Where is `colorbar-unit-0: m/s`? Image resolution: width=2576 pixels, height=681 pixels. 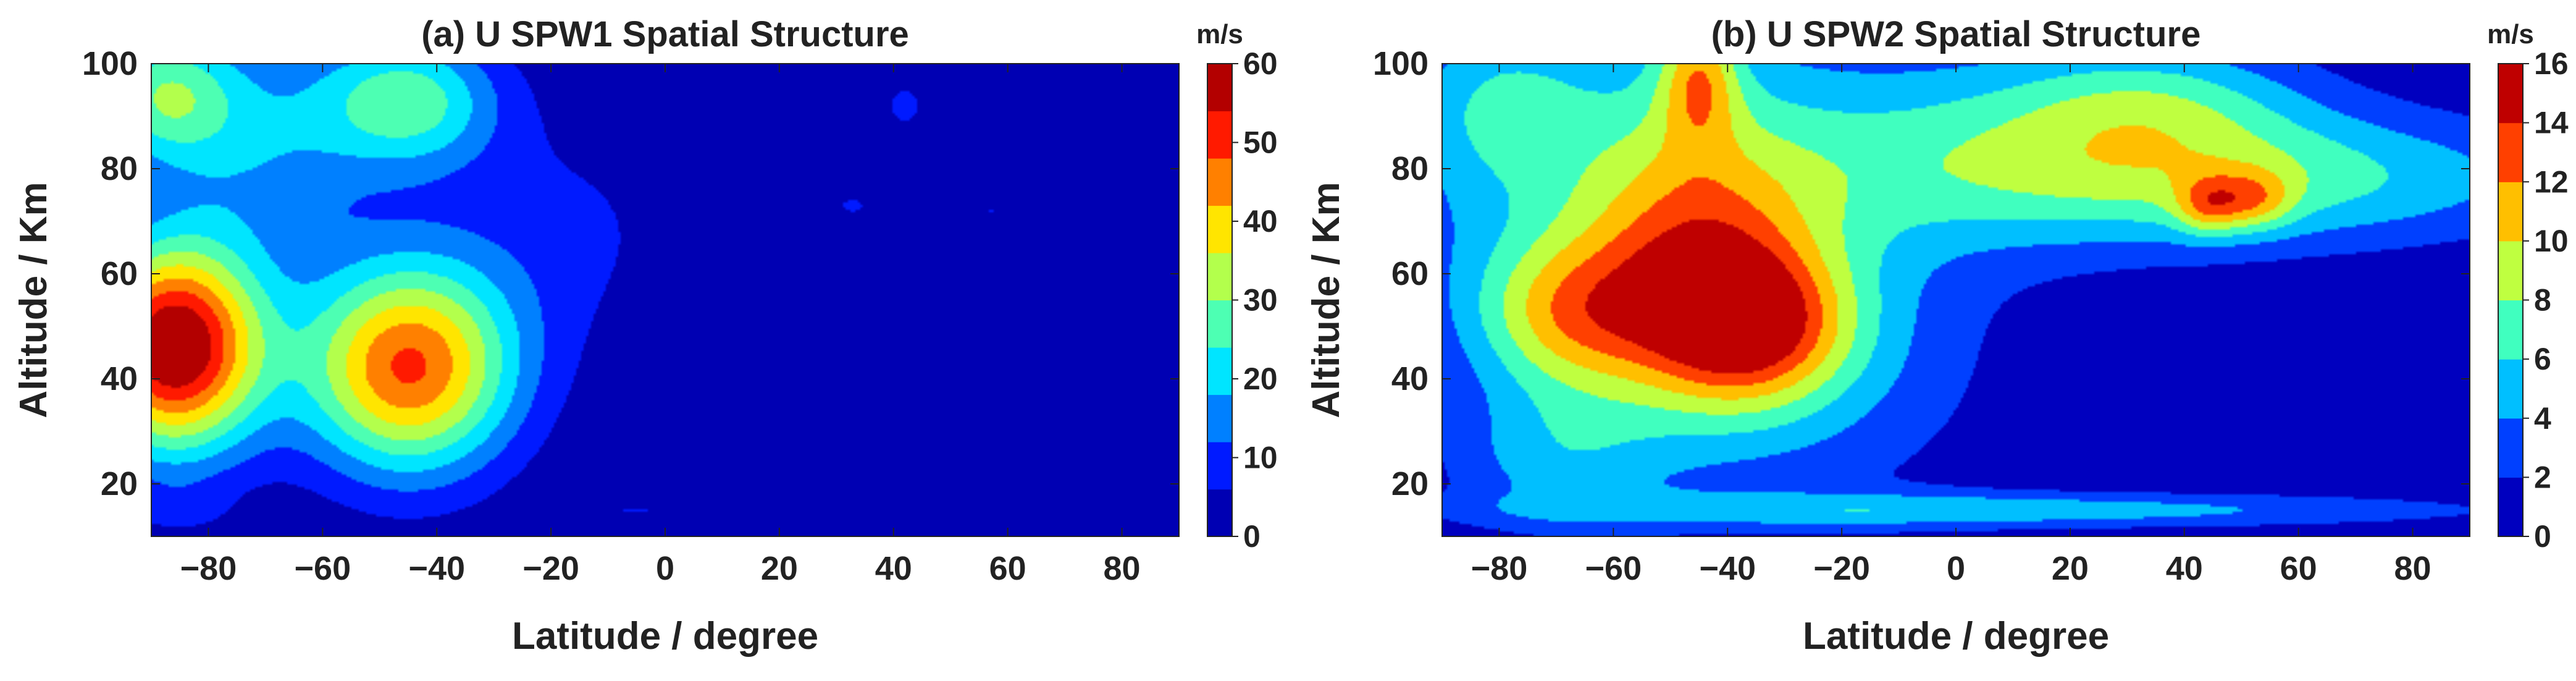
colorbar-unit-0: m/s is located at coordinates (1219, 34).